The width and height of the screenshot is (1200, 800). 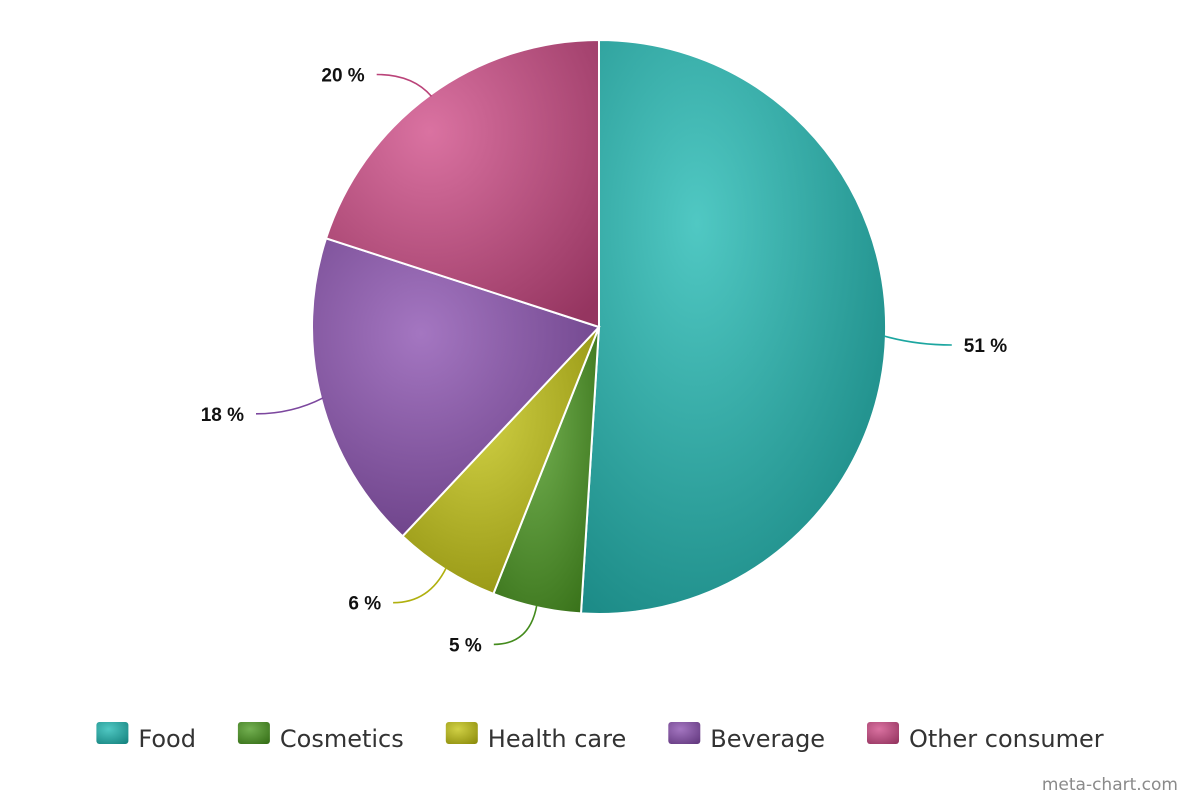 I want to click on legend-item-beverage: Beverage, so click(x=746, y=737).